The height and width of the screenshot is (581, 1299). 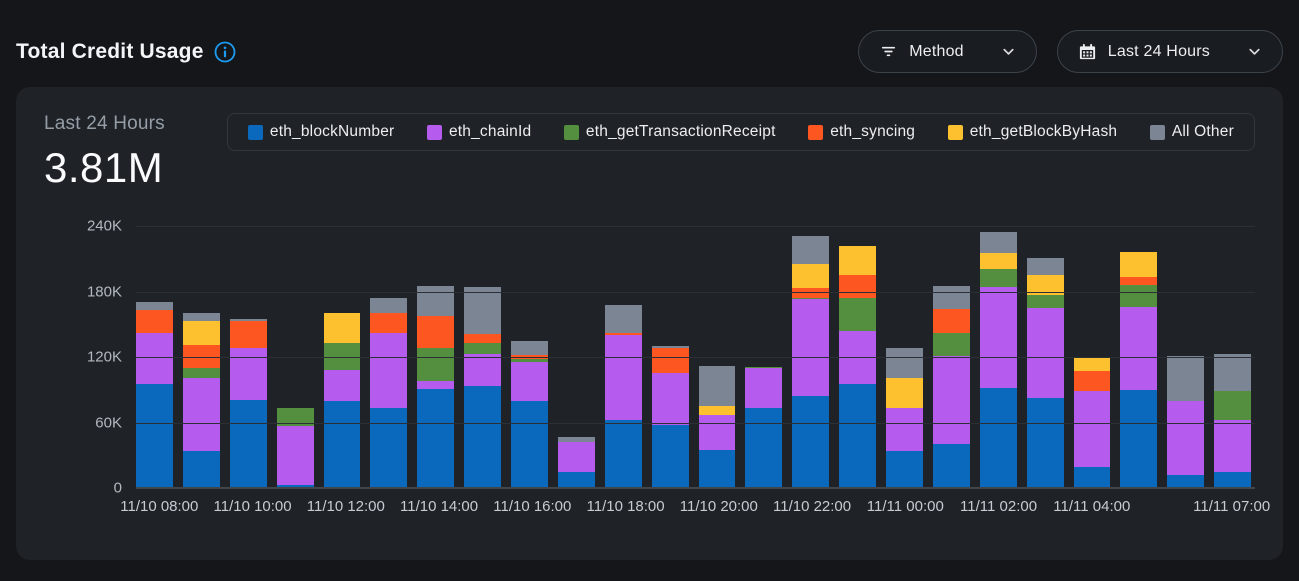 What do you see at coordinates (947, 51) in the screenshot?
I see `method-dropdown: Method` at bounding box center [947, 51].